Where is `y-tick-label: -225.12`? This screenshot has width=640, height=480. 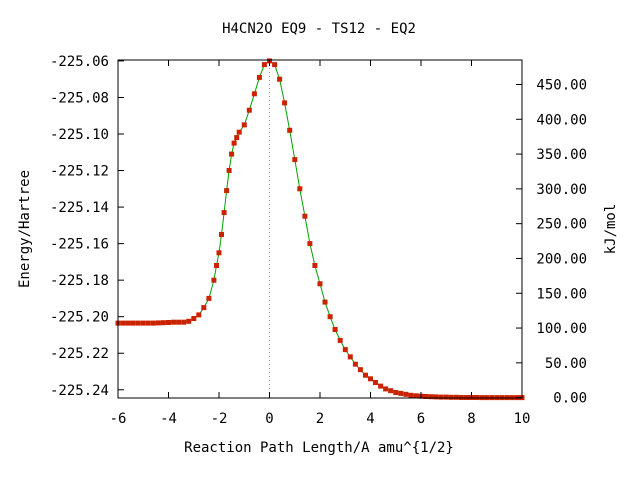 y-tick-label: -225.12 is located at coordinates (79, 172).